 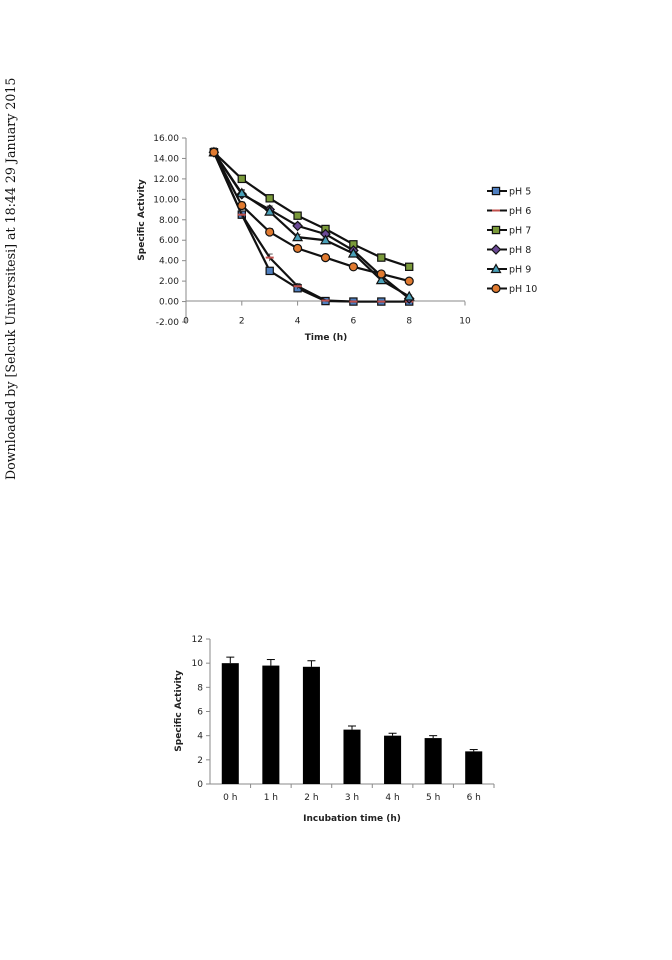 What do you see at coordinates (198, 664) in the screenshot?
I see `y-tick-label: 10` at bounding box center [198, 664].